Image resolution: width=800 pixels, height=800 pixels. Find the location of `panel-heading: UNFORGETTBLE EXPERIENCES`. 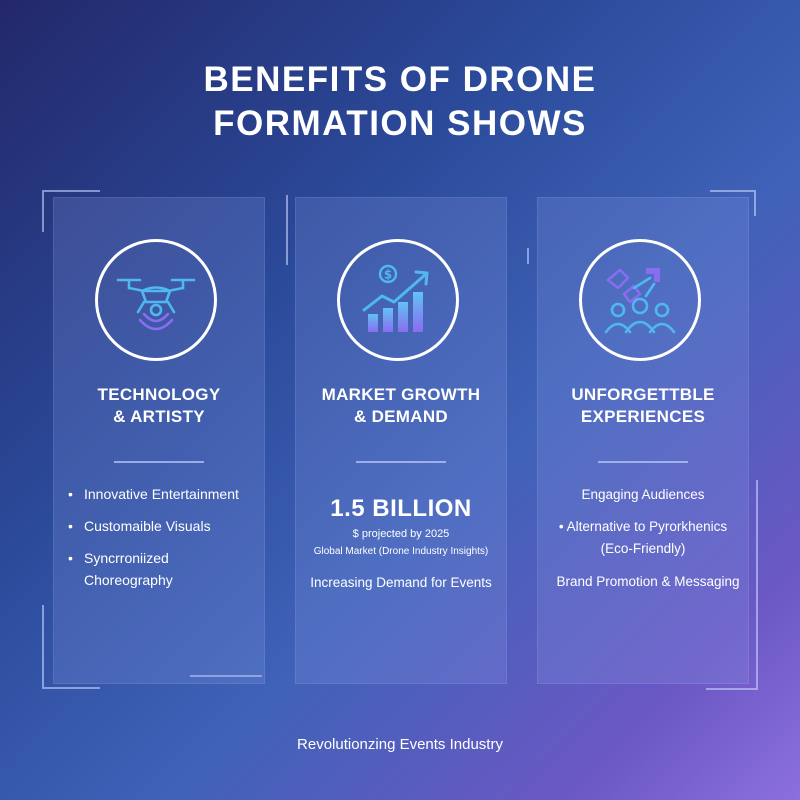

panel-heading: UNFORGETTBLE EXPERIENCES is located at coordinates (643, 406).